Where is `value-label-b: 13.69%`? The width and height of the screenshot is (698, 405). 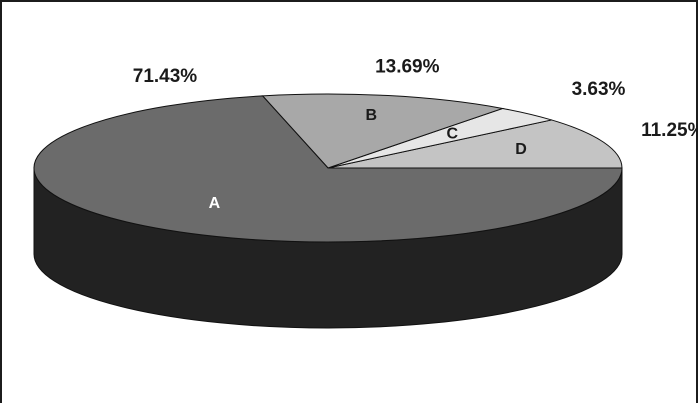 value-label-b: 13.69% is located at coordinates (407, 66).